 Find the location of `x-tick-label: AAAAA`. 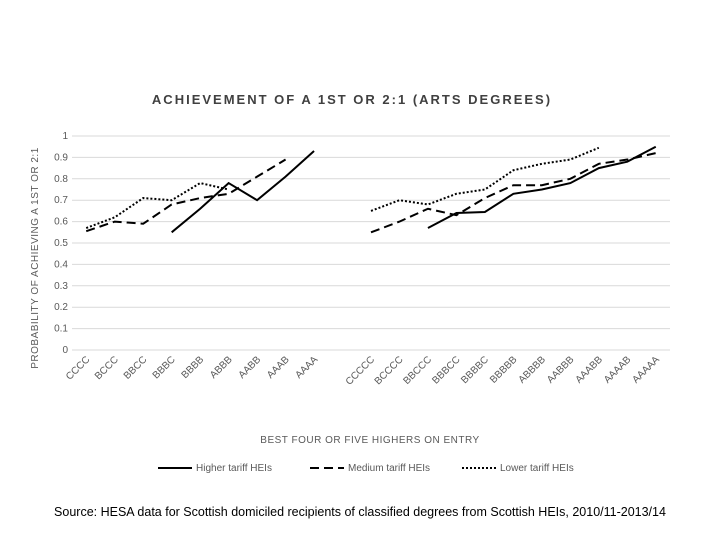

x-tick-label: AAAAA is located at coordinates (647, 370).